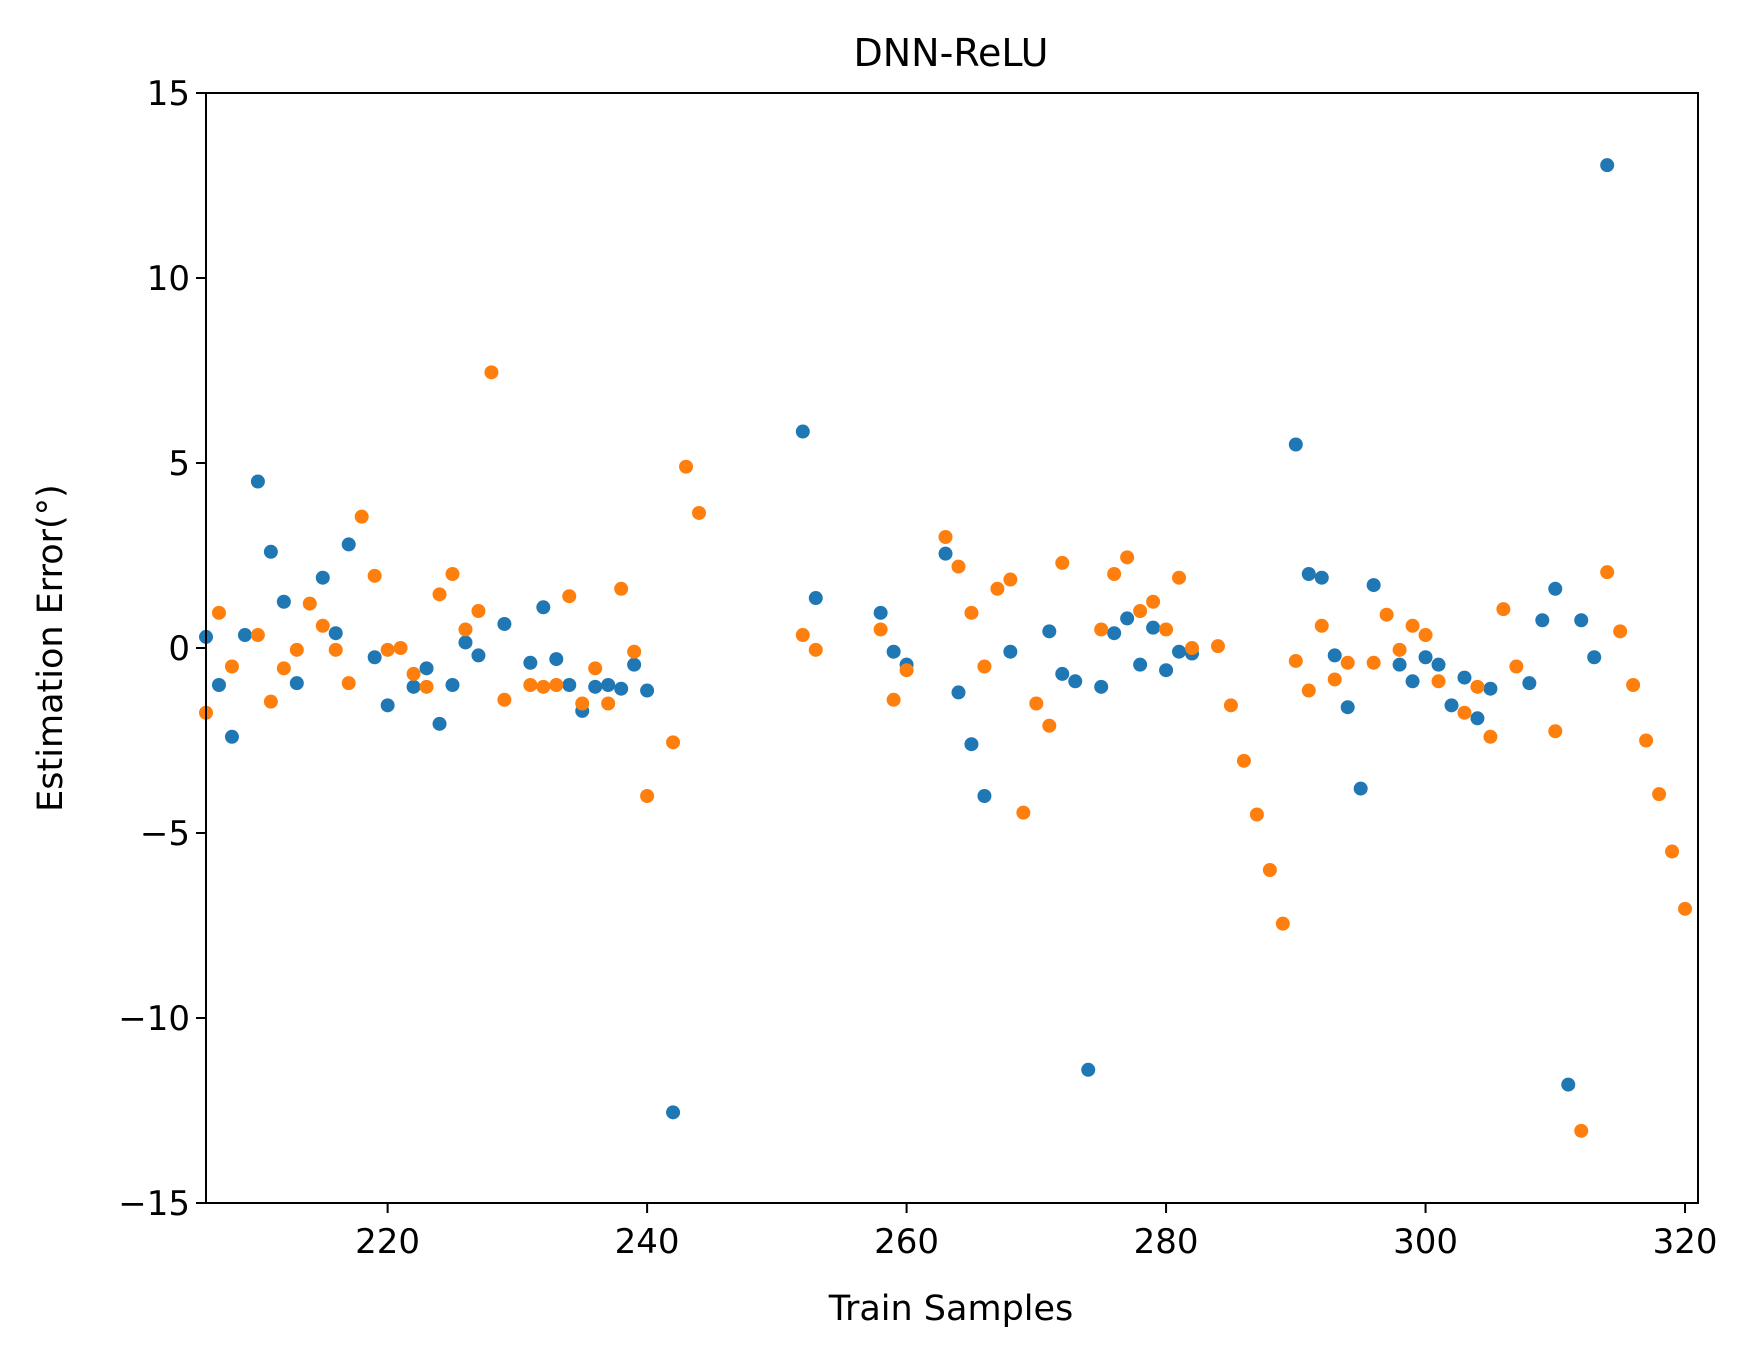 This screenshot has width=1750, height=1365. I want to click on y-tick-label: −15, so click(154, 1204).